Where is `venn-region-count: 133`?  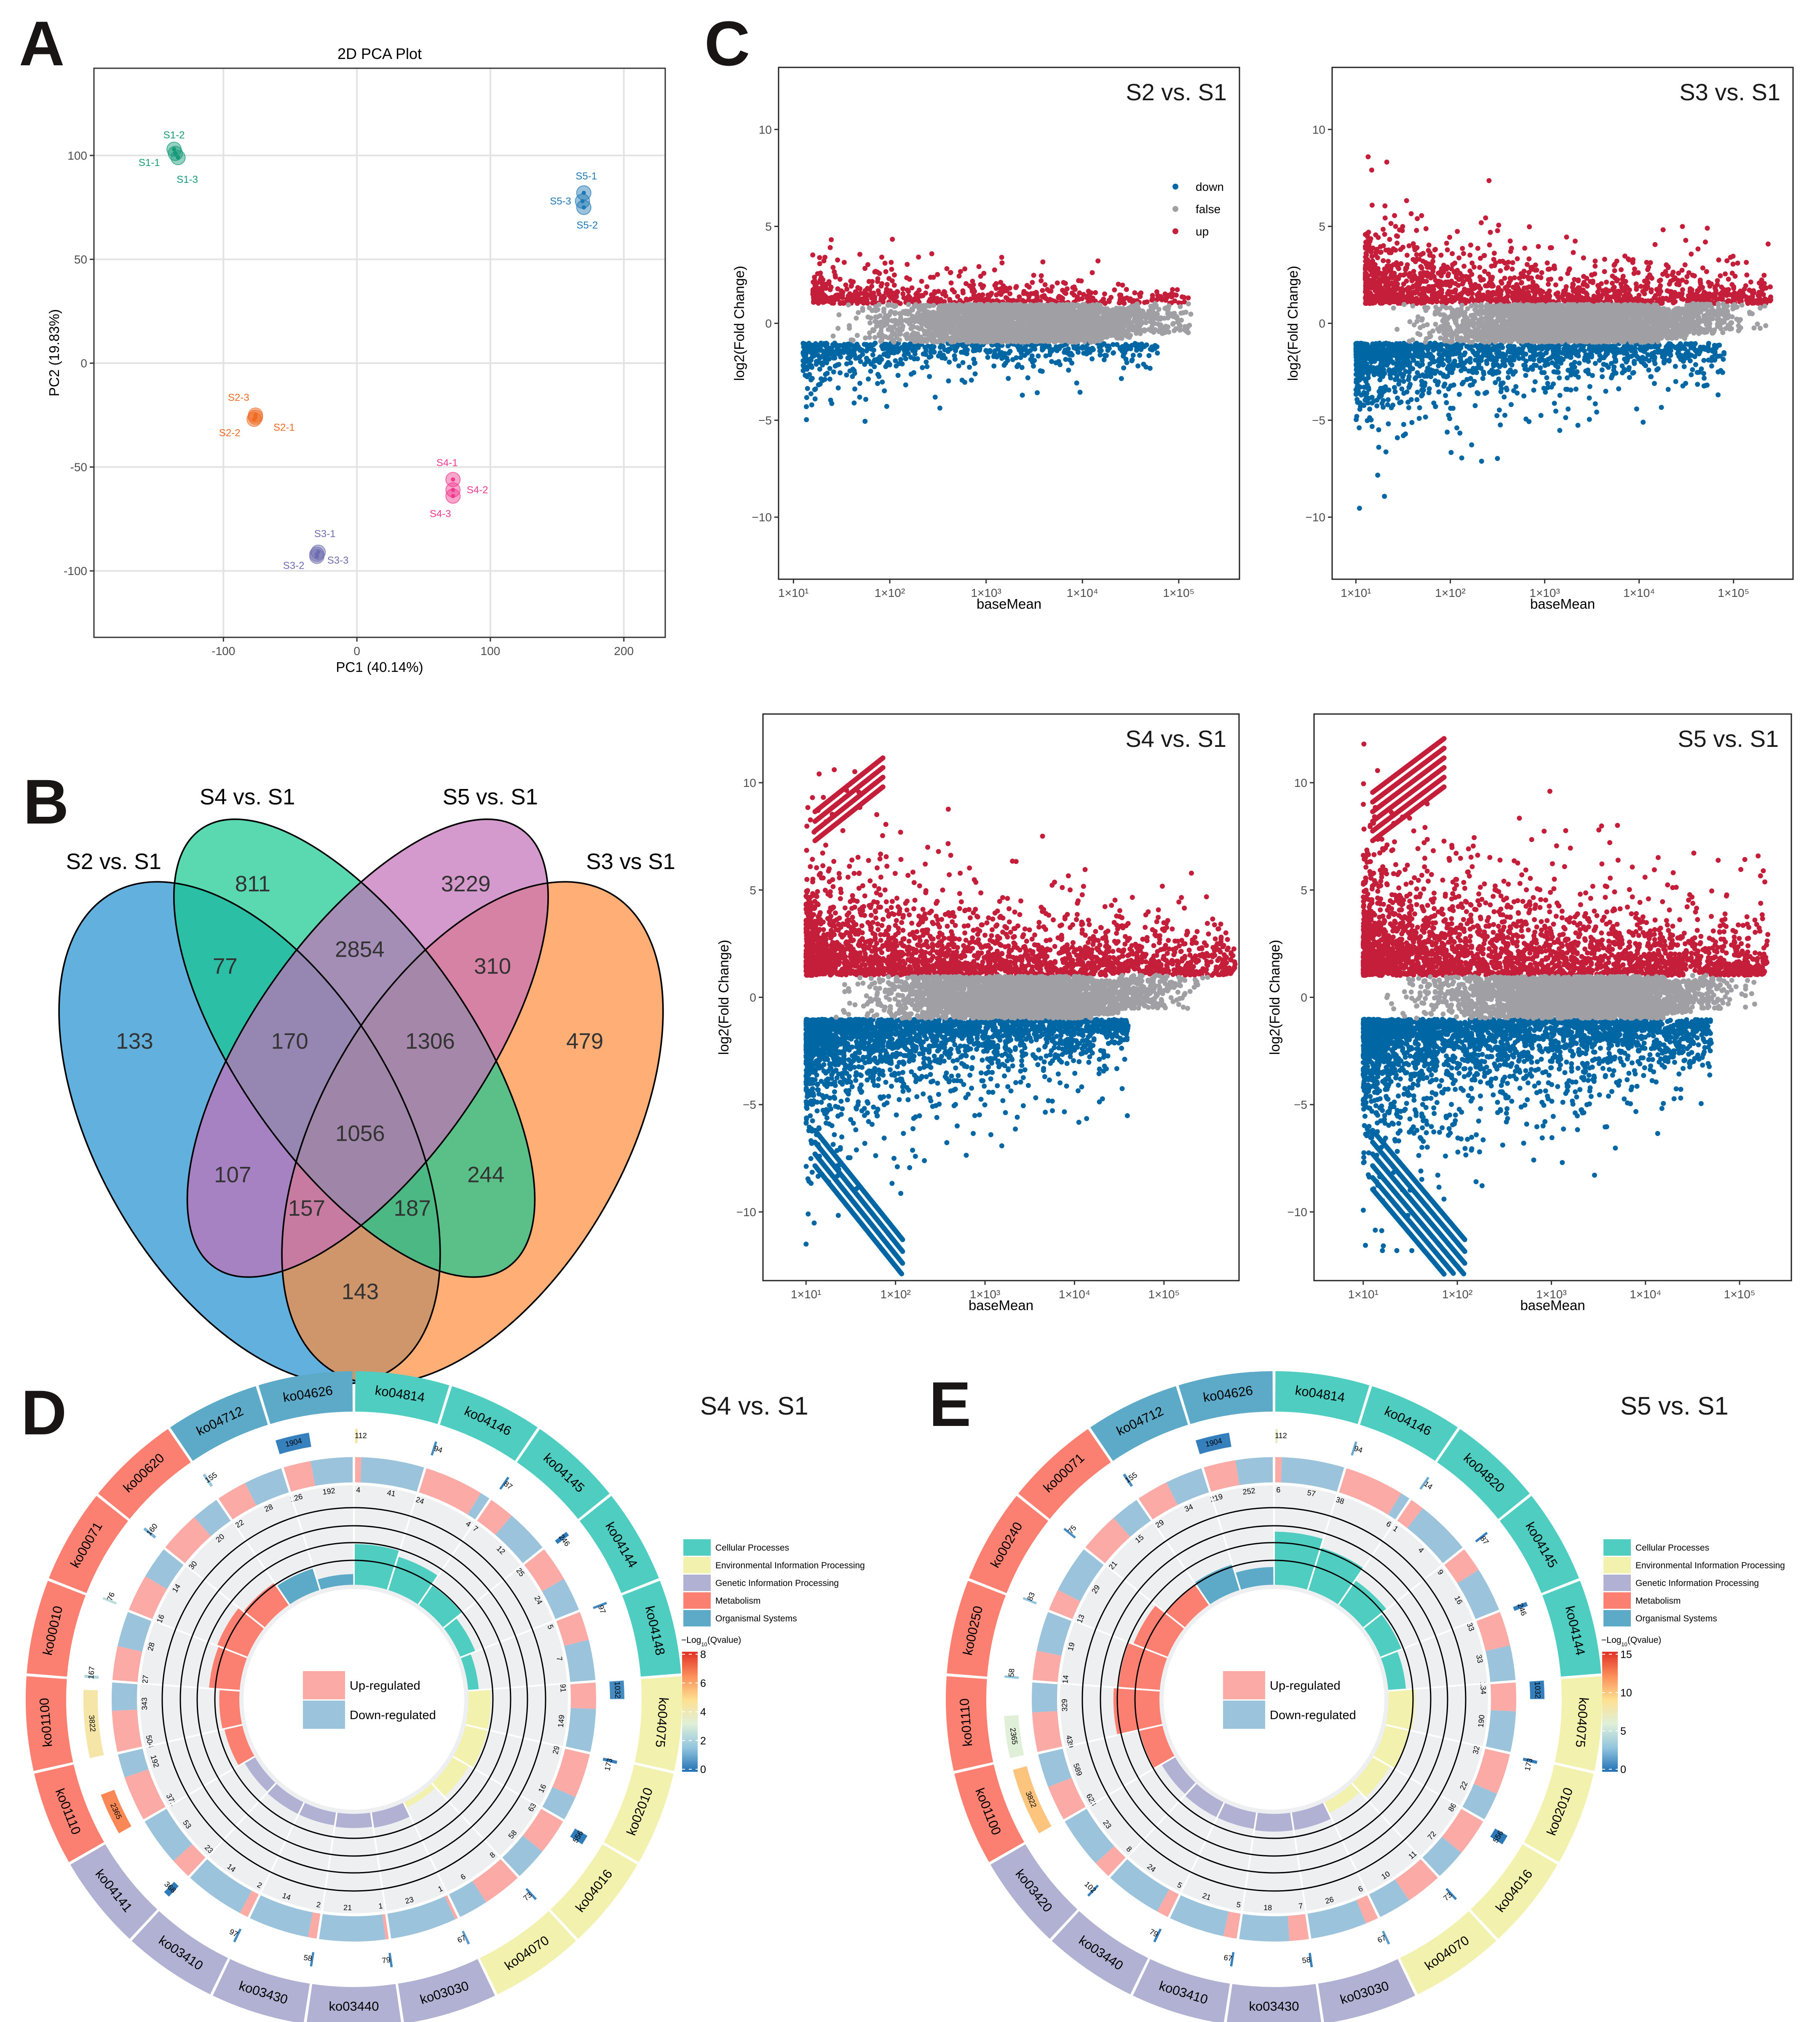 venn-region-count: 133 is located at coordinates (134, 1041).